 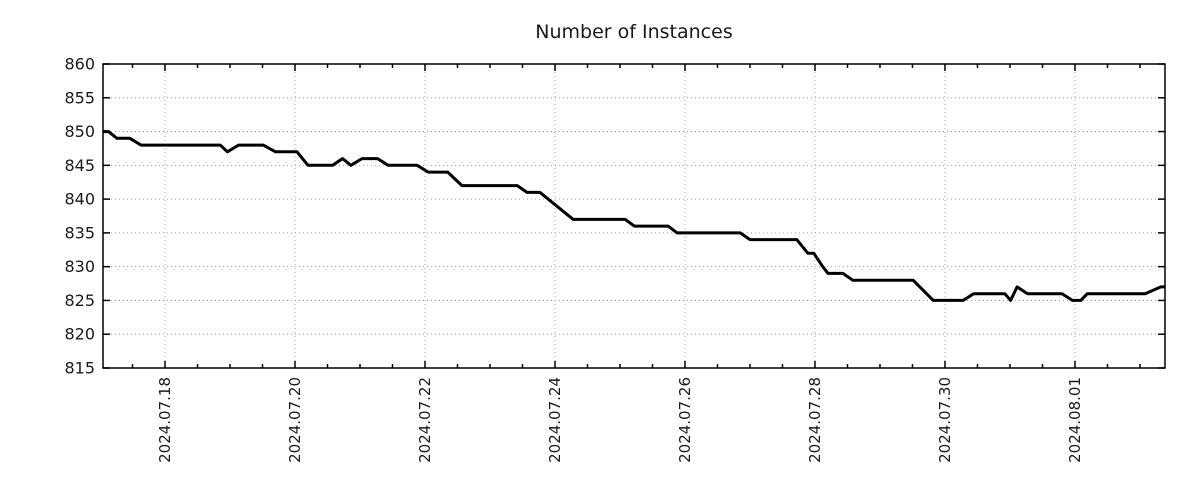 I want to click on y-tick-label: 855, so click(x=79, y=97).